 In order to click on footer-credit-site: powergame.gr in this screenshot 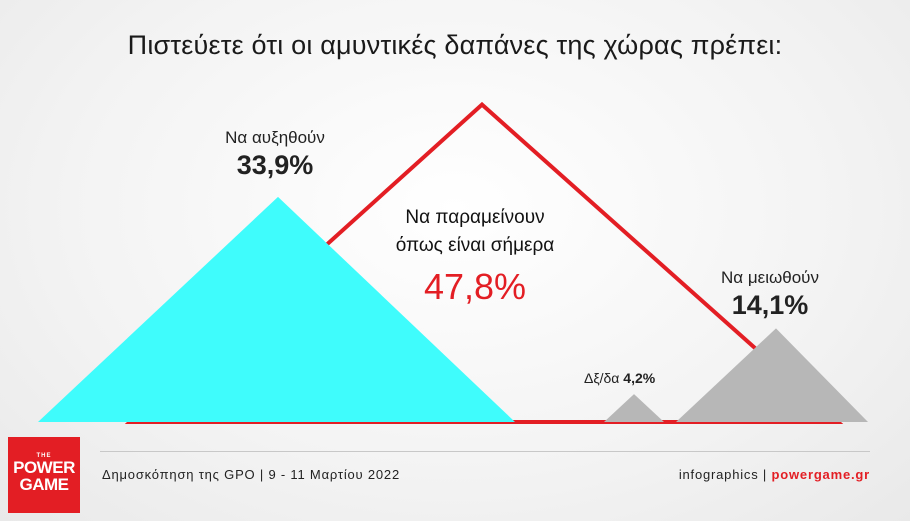, I will do `click(820, 474)`.